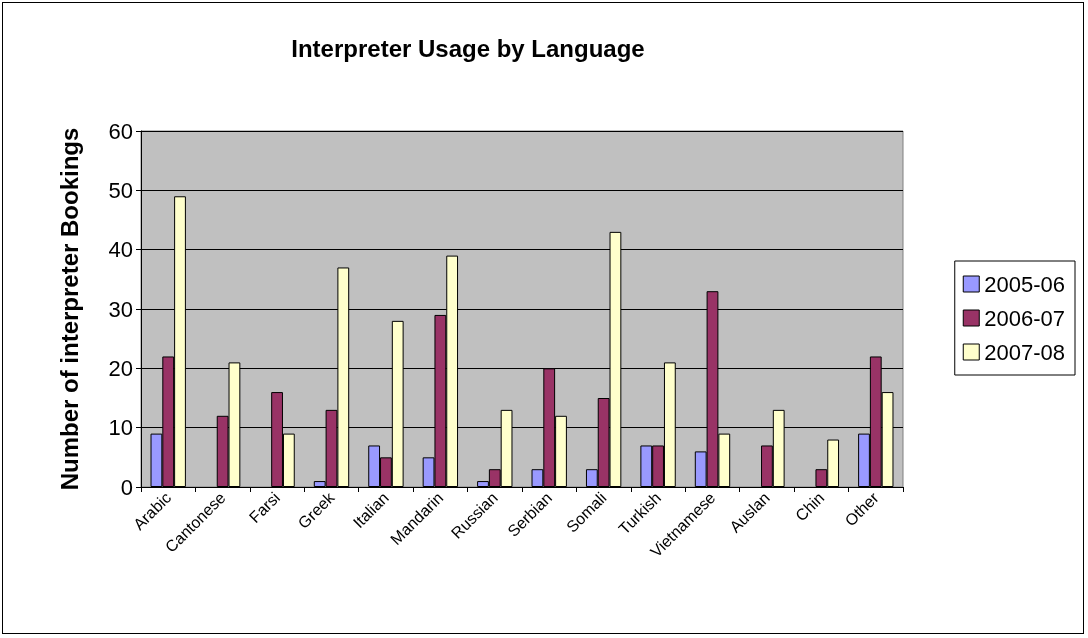 Image resolution: width=1088 pixels, height=638 pixels. I want to click on x-tick-label: Chin, so click(810, 506).